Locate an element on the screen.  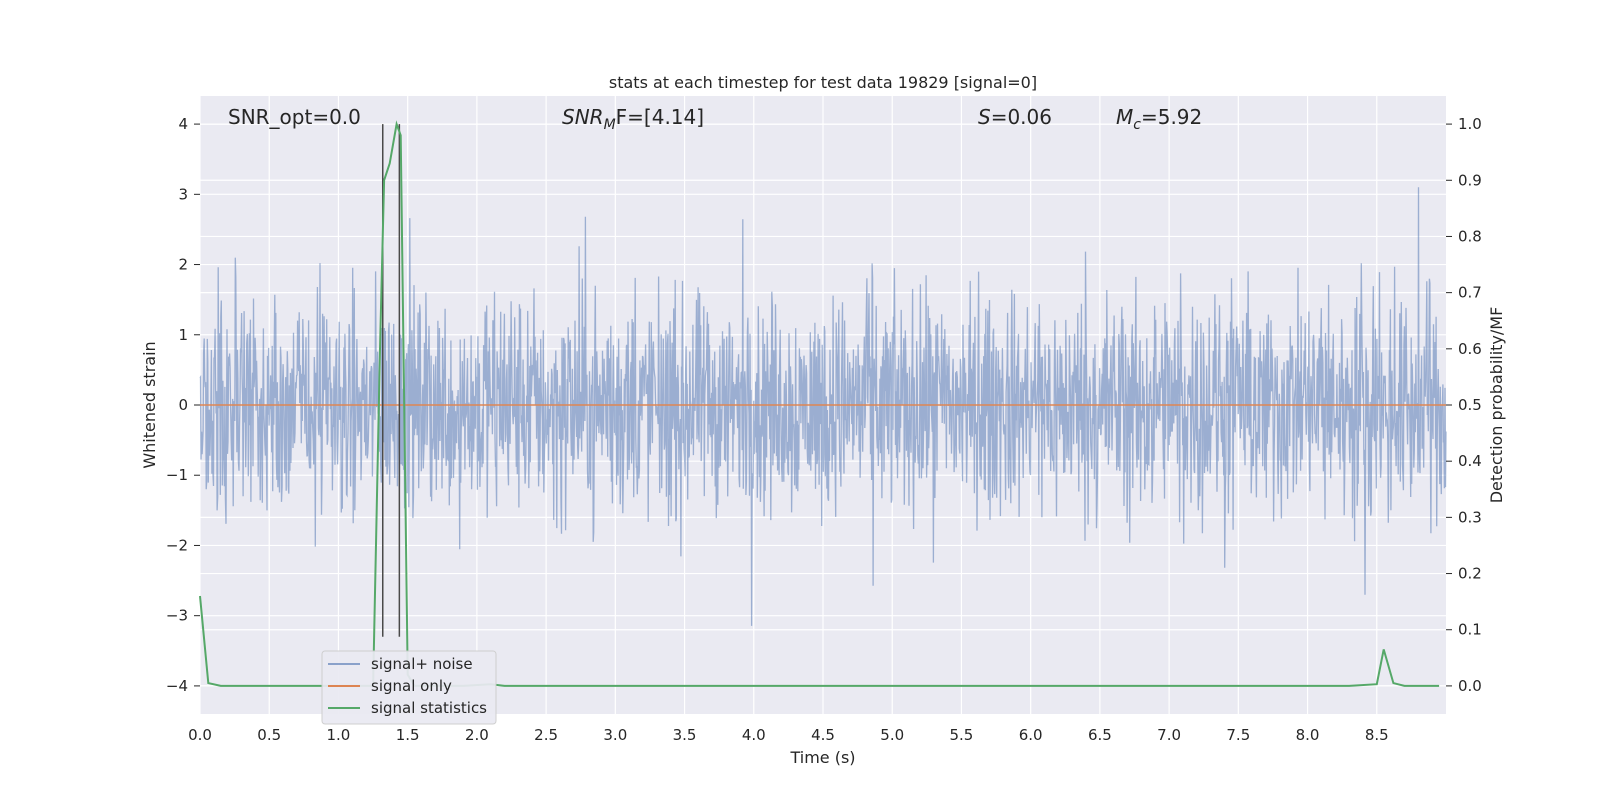
x-tick-label: 7.0 is located at coordinates (1169, 735).